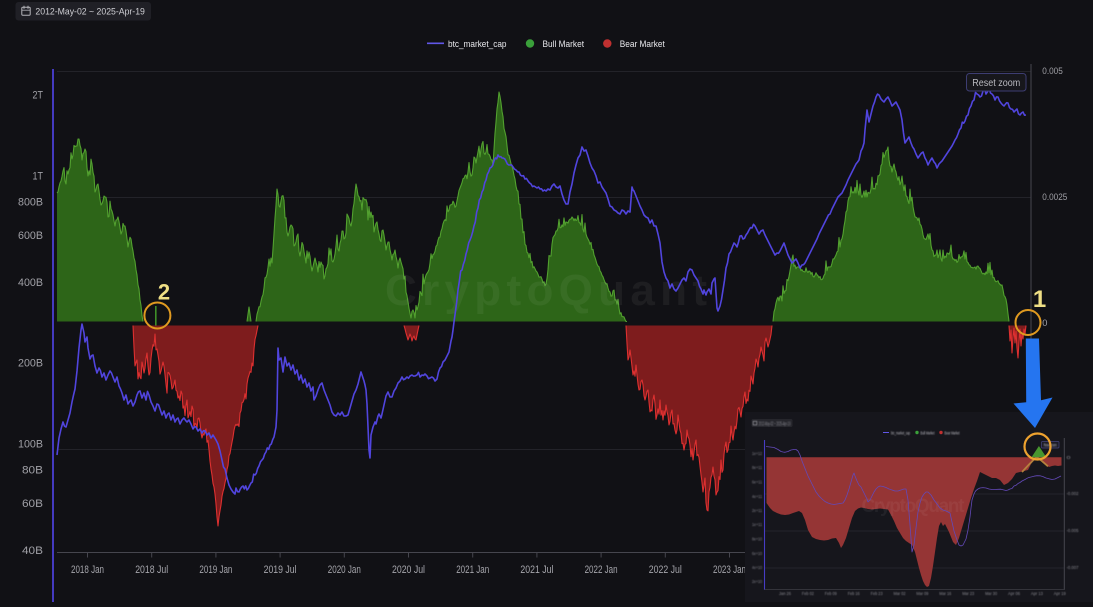 This screenshot has height=607, width=1093. What do you see at coordinates (757, 581) in the screenshot?
I see `svg-text: 2e+10` at bounding box center [757, 581].